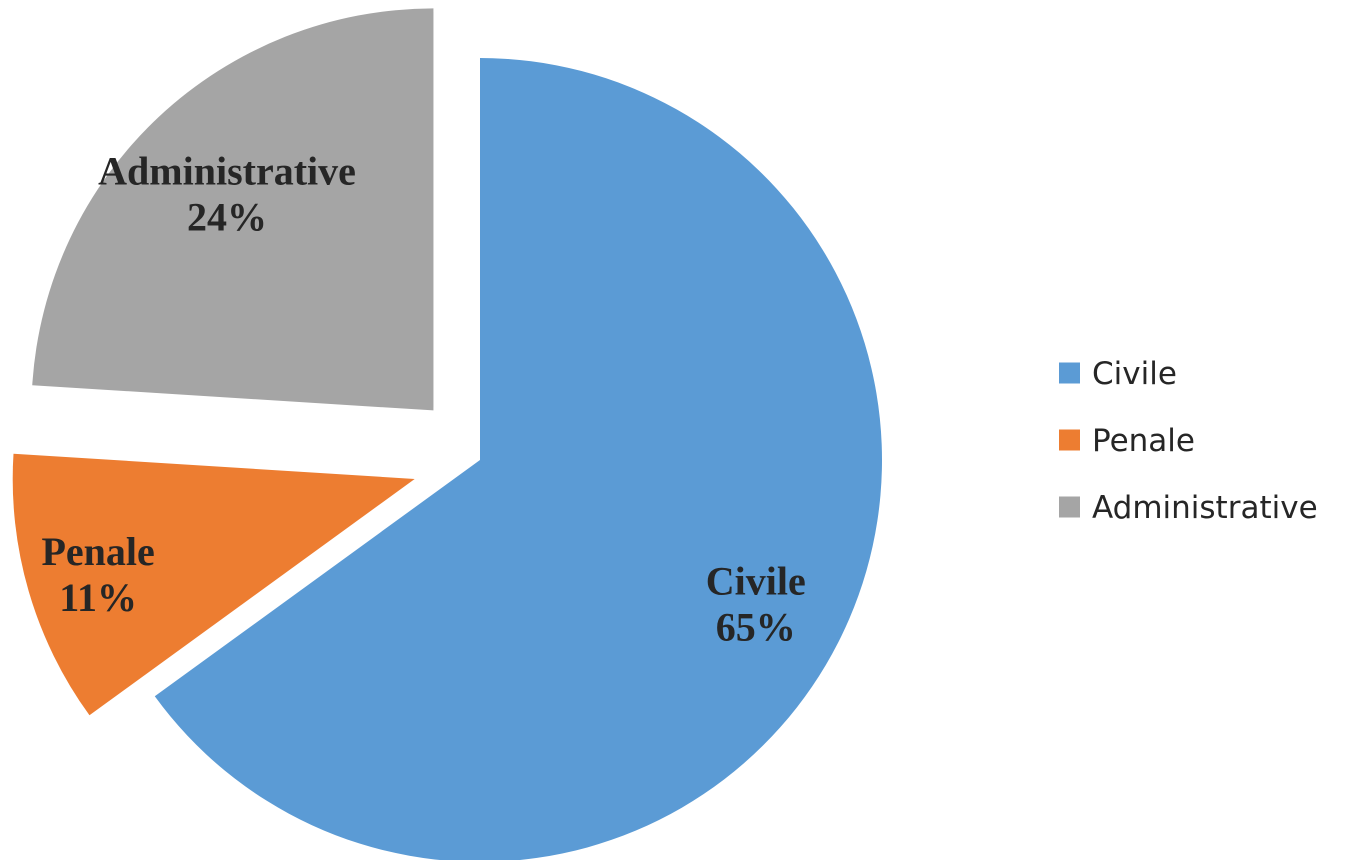 This screenshot has height=860, width=1355. I want to click on legend: Civile Penale Administrative, so click(1188, 441).